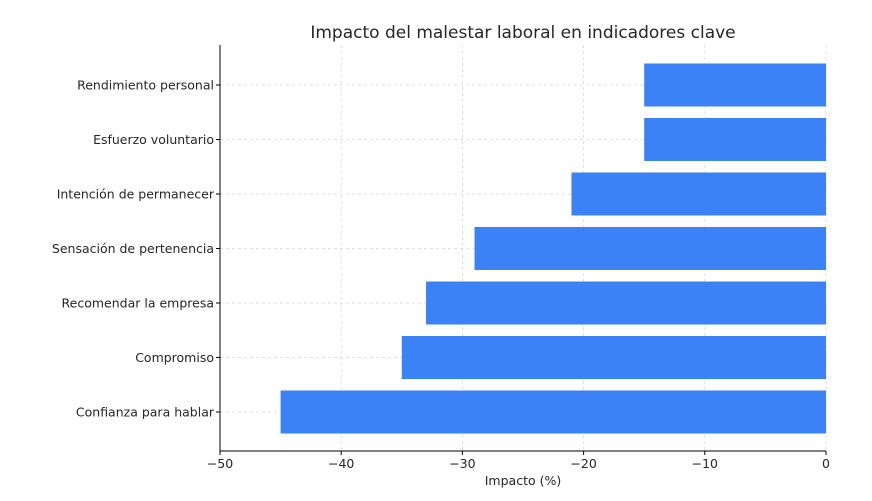  I want to click on category-label: Intención de permanecer, so click(136, 194).